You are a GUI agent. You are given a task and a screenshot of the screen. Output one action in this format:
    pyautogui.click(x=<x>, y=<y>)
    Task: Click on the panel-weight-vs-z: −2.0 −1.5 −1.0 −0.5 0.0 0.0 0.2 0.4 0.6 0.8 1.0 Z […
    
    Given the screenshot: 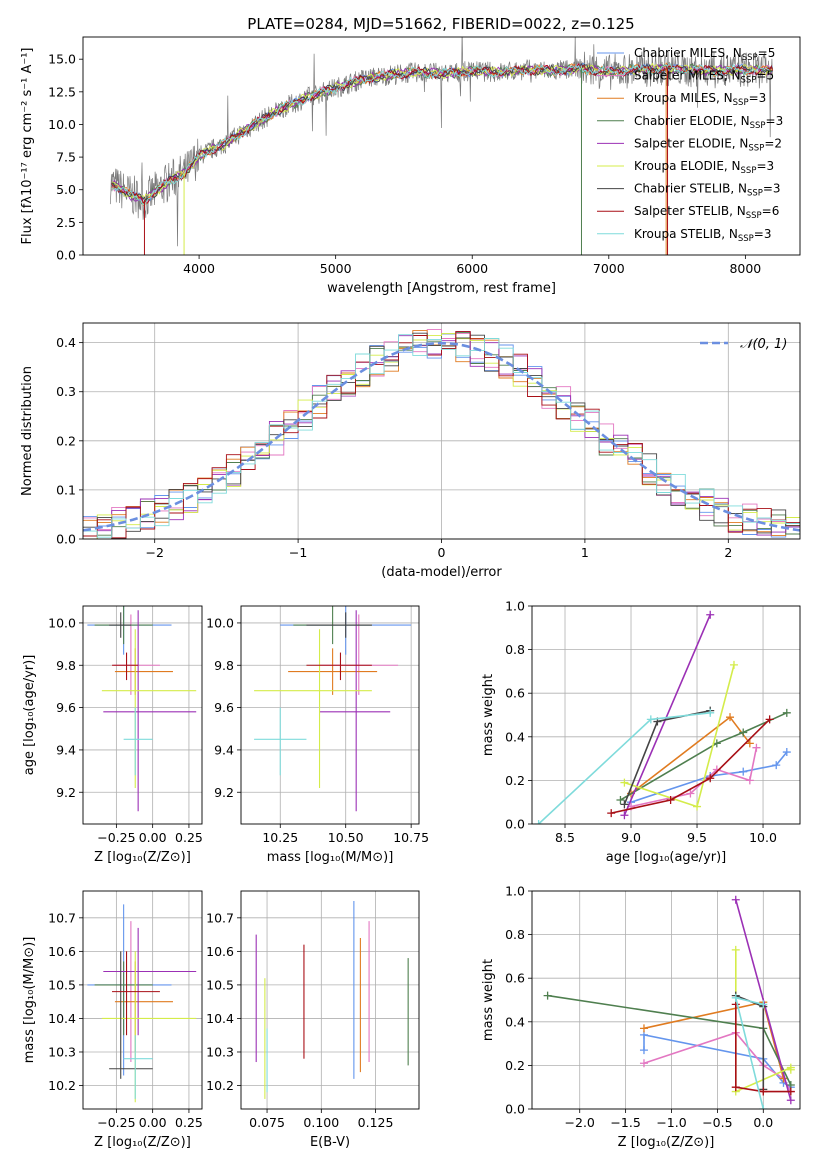 What is the action you would take?
    pyautogui.click(x=641, y=1017)
    